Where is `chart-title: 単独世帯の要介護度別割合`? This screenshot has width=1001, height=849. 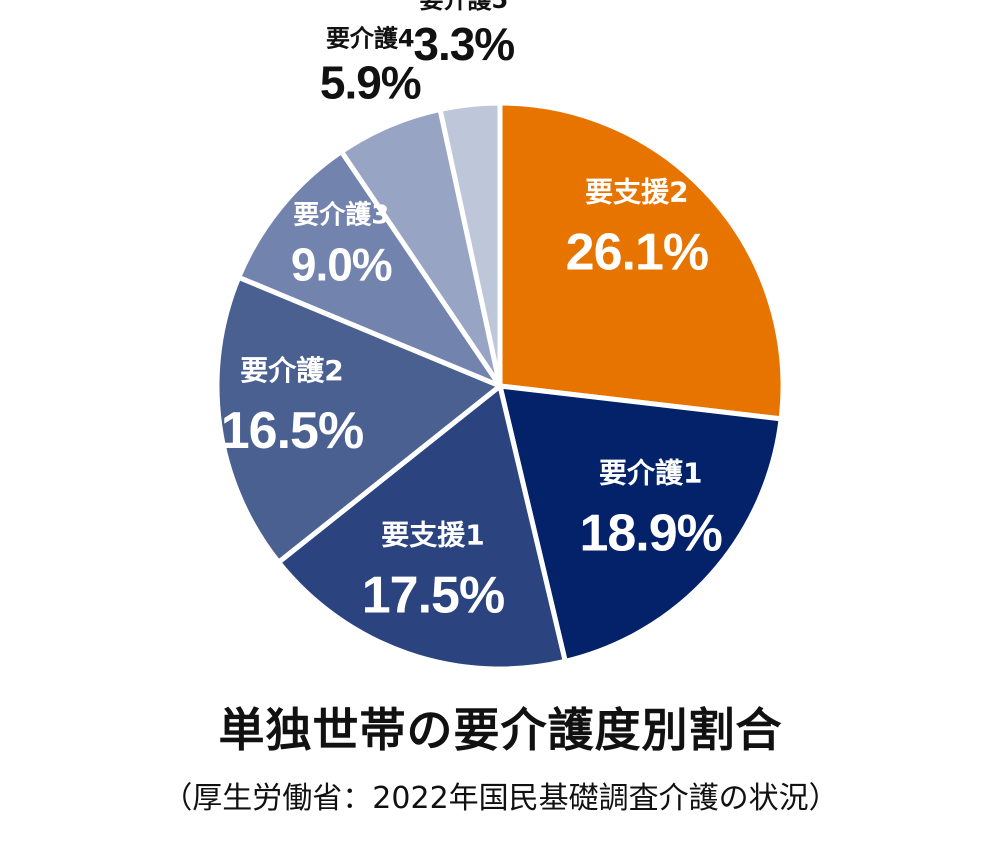 chart-title: 単独世帯の要介護度別割合 is located at coordinates (500, 730).